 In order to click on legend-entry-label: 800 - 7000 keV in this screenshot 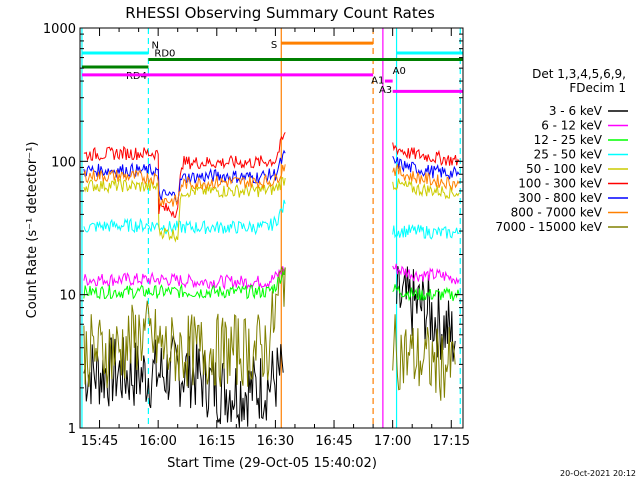, I will do `click(557, 213)`.